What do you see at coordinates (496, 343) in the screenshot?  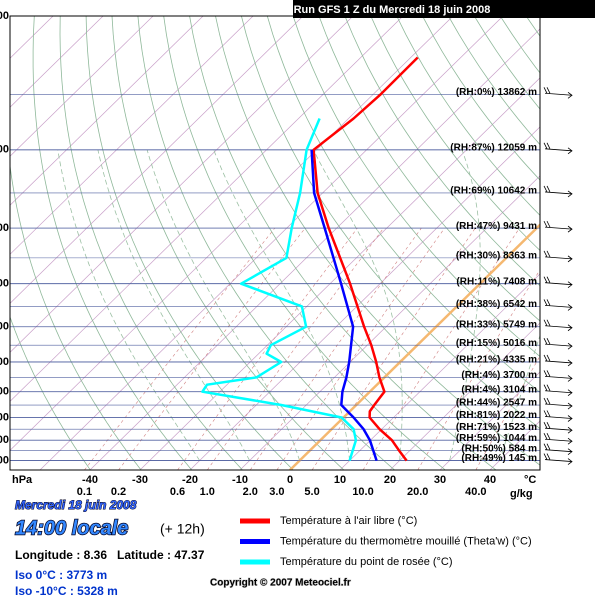 I see `height-label: (RH:15%) 5016 m` at bounding box center [496, 343].